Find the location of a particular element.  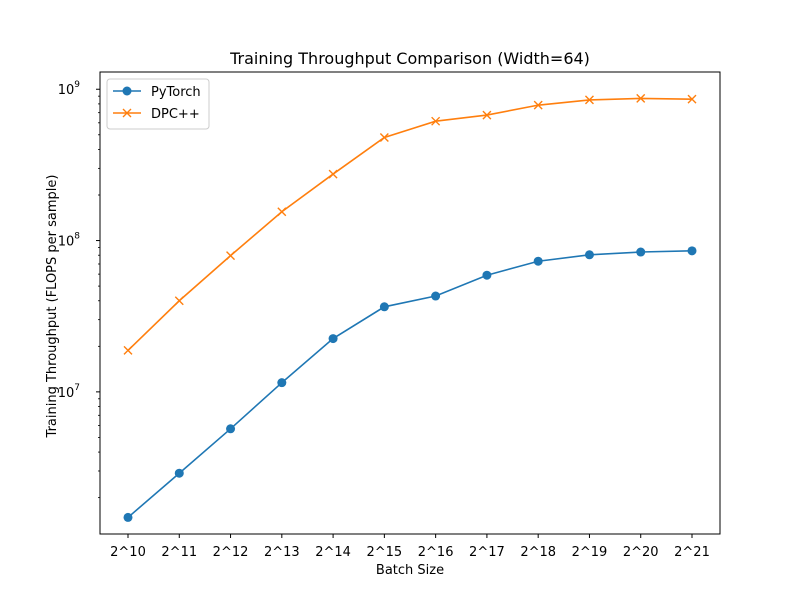

x-tick-label: 2^20 is located at coordinates (641, 552).